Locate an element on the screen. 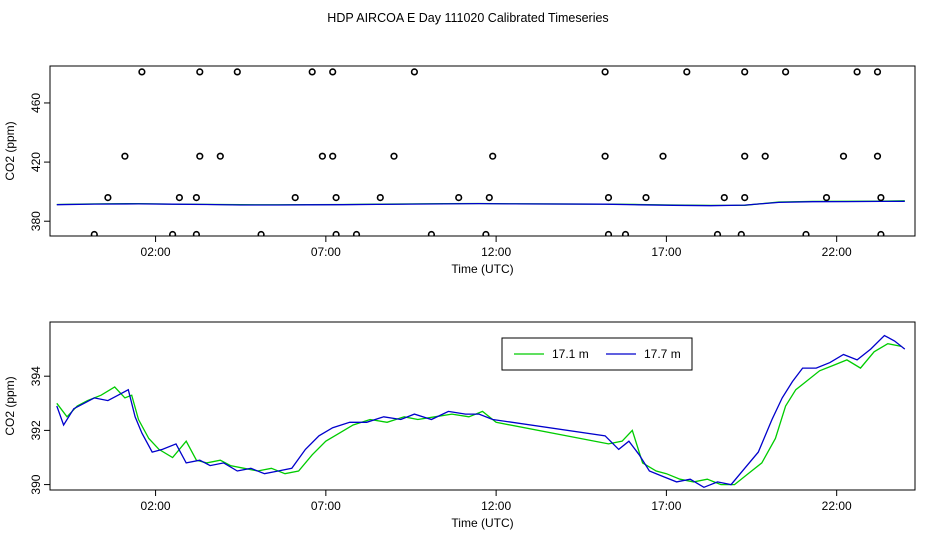  legend-label-1: 17.7 m is located at coordinates (662, 354).